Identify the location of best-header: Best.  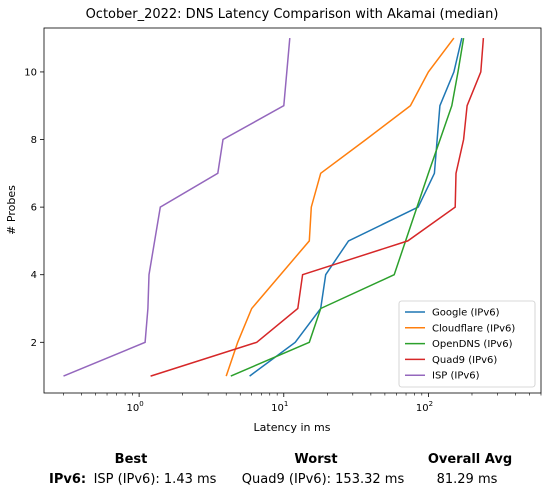
(131, 459).